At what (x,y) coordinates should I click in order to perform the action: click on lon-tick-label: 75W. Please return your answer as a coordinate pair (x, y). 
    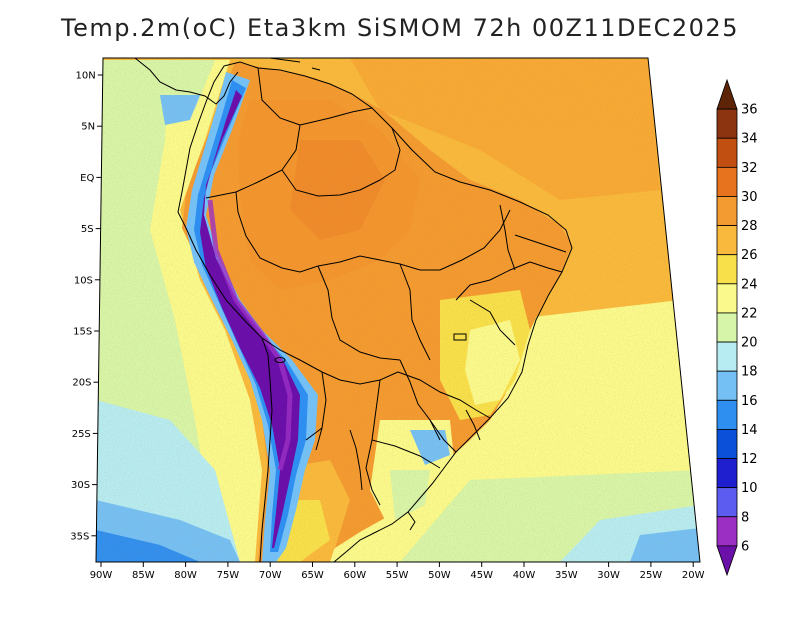
    Looking at the image, I should click on (228, 575).